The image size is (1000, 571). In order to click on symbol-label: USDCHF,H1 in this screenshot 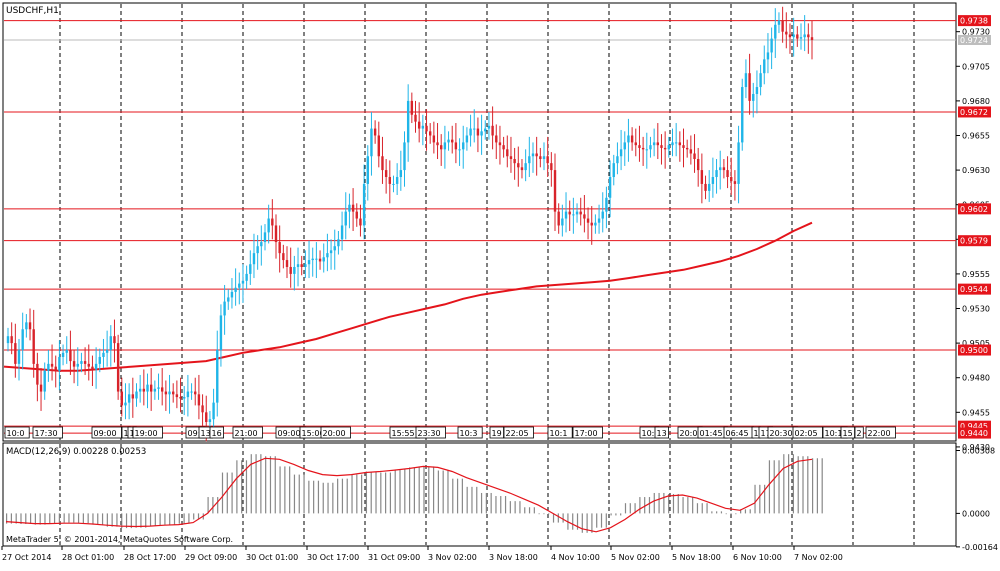, I will do `click(32, 11)`.